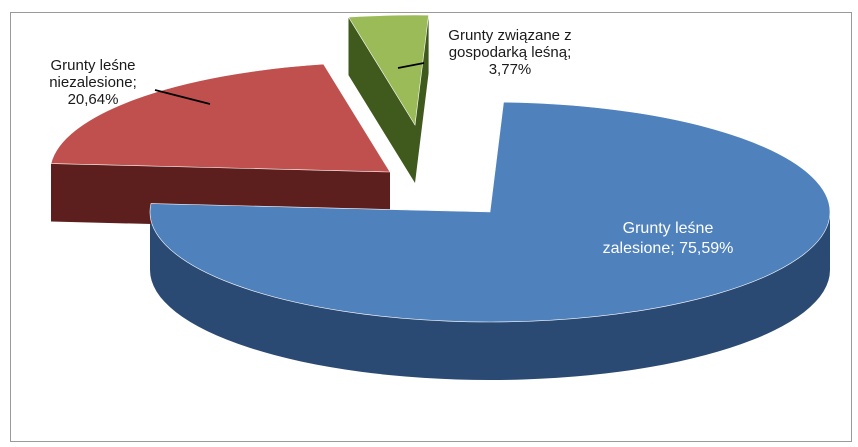 Image resolution: width=858 pixels, height=447 pixels. What do you see at coordinates (289, 83) in the screenshot?
I see `leader-lines` at bounding box center [289, 83].